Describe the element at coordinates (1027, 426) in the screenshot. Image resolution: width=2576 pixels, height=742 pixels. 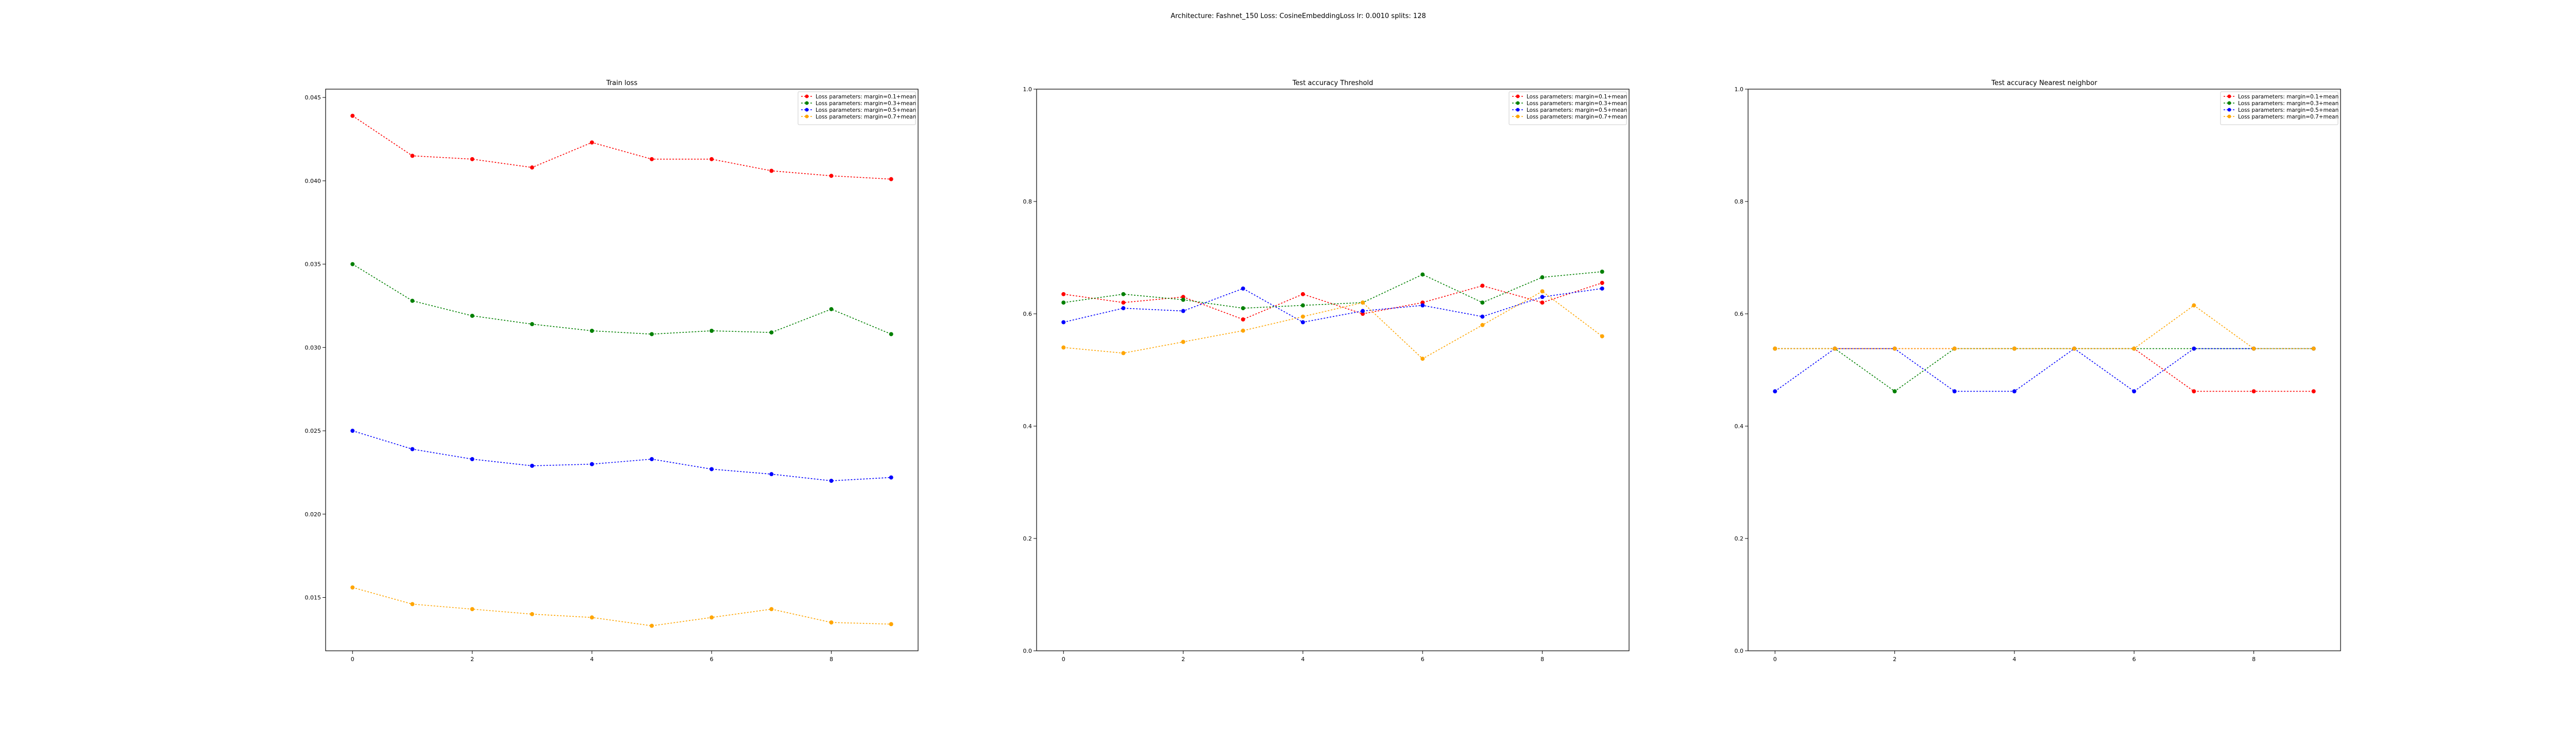
I see `y-tick-label: 0.4` at that location.